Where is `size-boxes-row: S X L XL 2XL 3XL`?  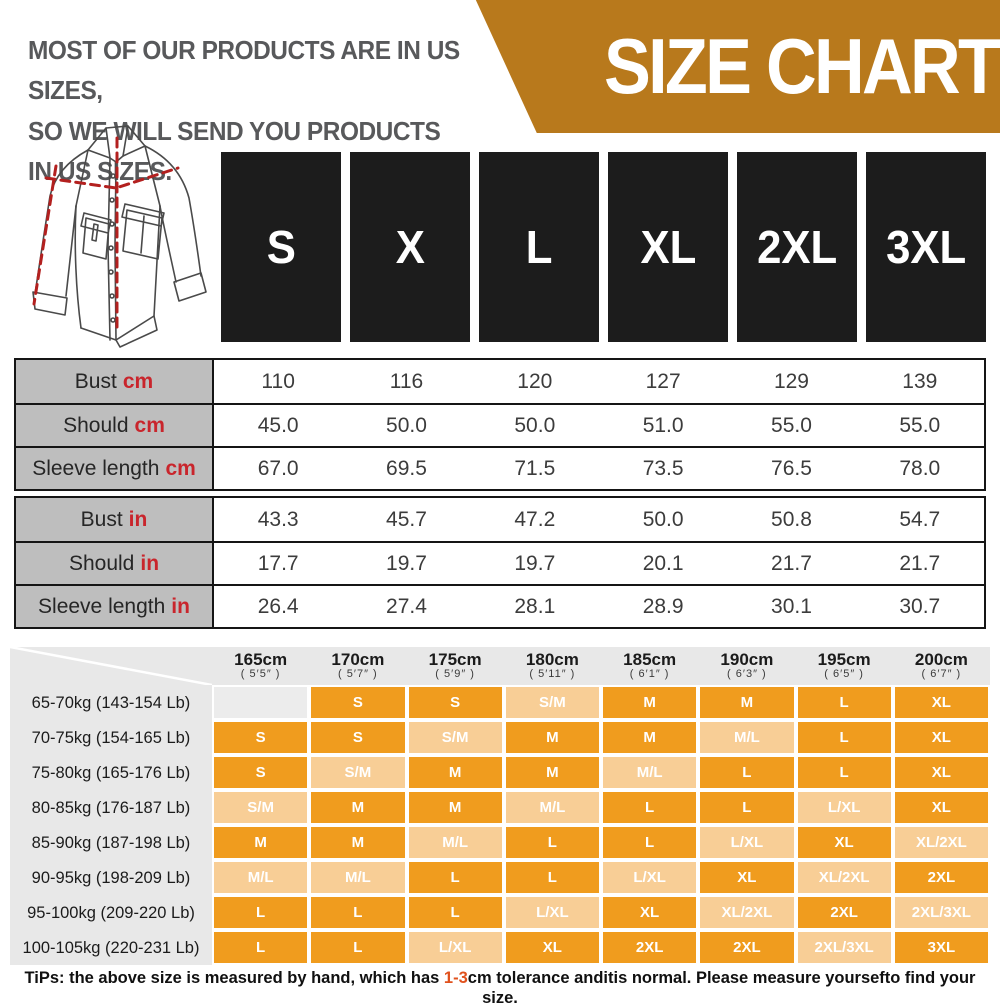
size-boxes-row: S X L XL 2XL 3XL is located at coordinates (603, 247).